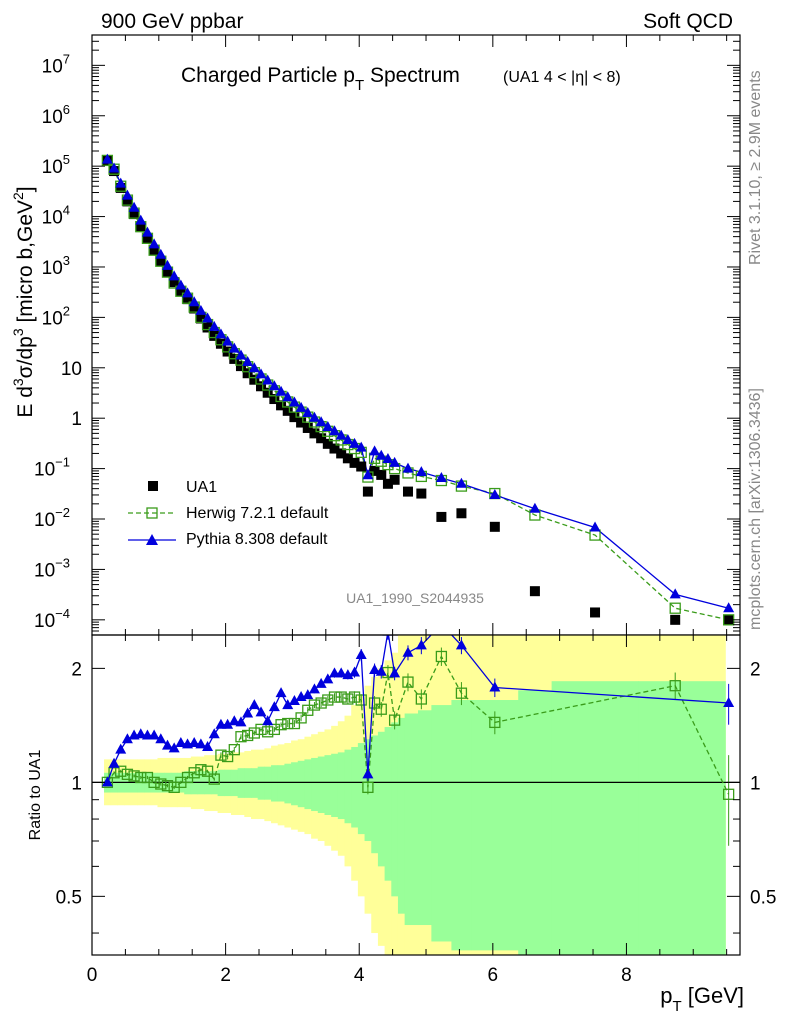 The height and width of the screenshot is (1024, 786). I want to click on main-y-tick-label: 10³, so click(56, 266).